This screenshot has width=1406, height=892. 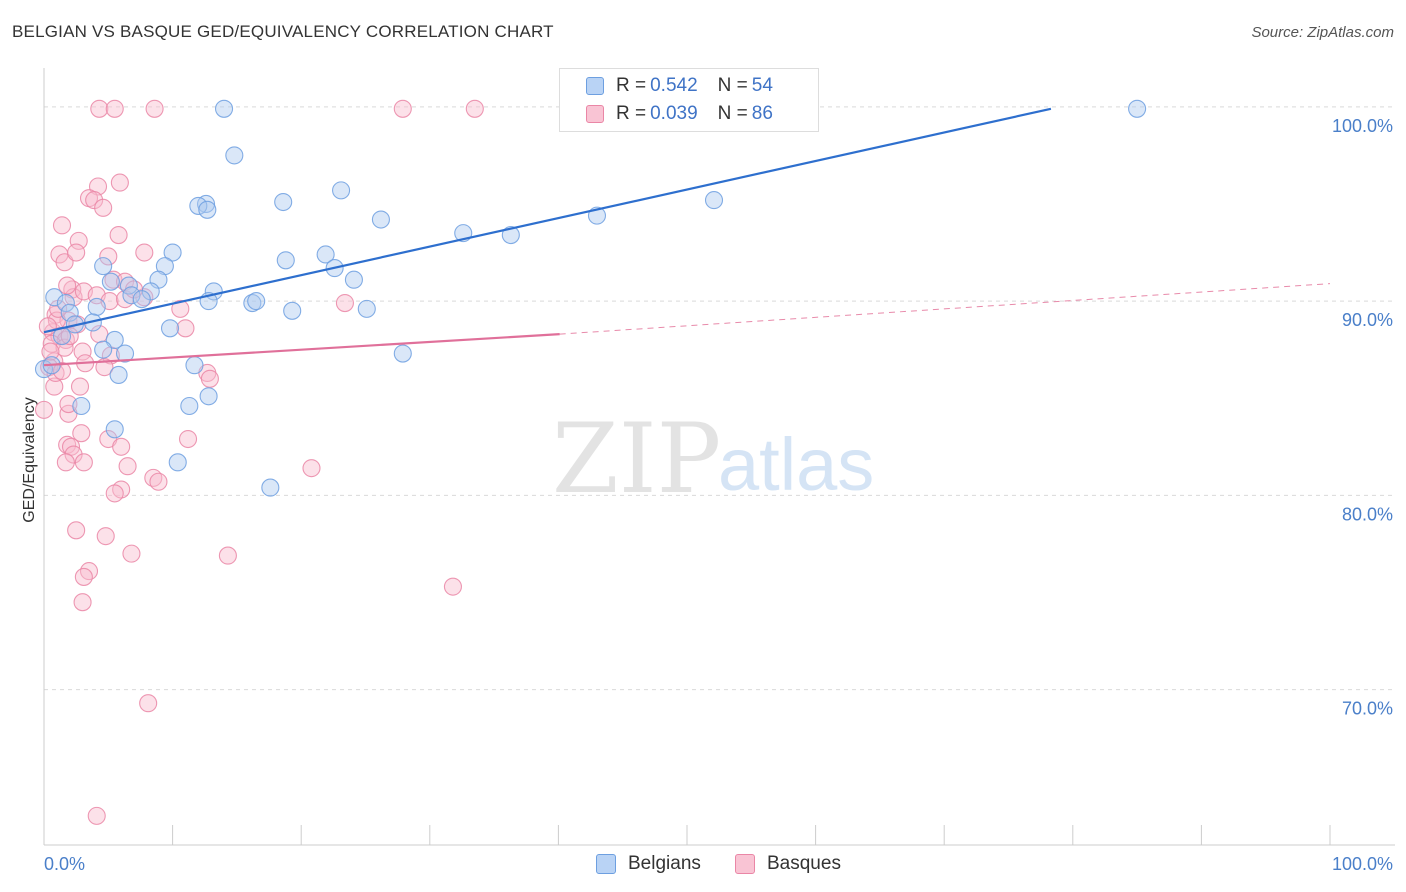 I want to click on basque-trend-line, so click(x=301, y=350).